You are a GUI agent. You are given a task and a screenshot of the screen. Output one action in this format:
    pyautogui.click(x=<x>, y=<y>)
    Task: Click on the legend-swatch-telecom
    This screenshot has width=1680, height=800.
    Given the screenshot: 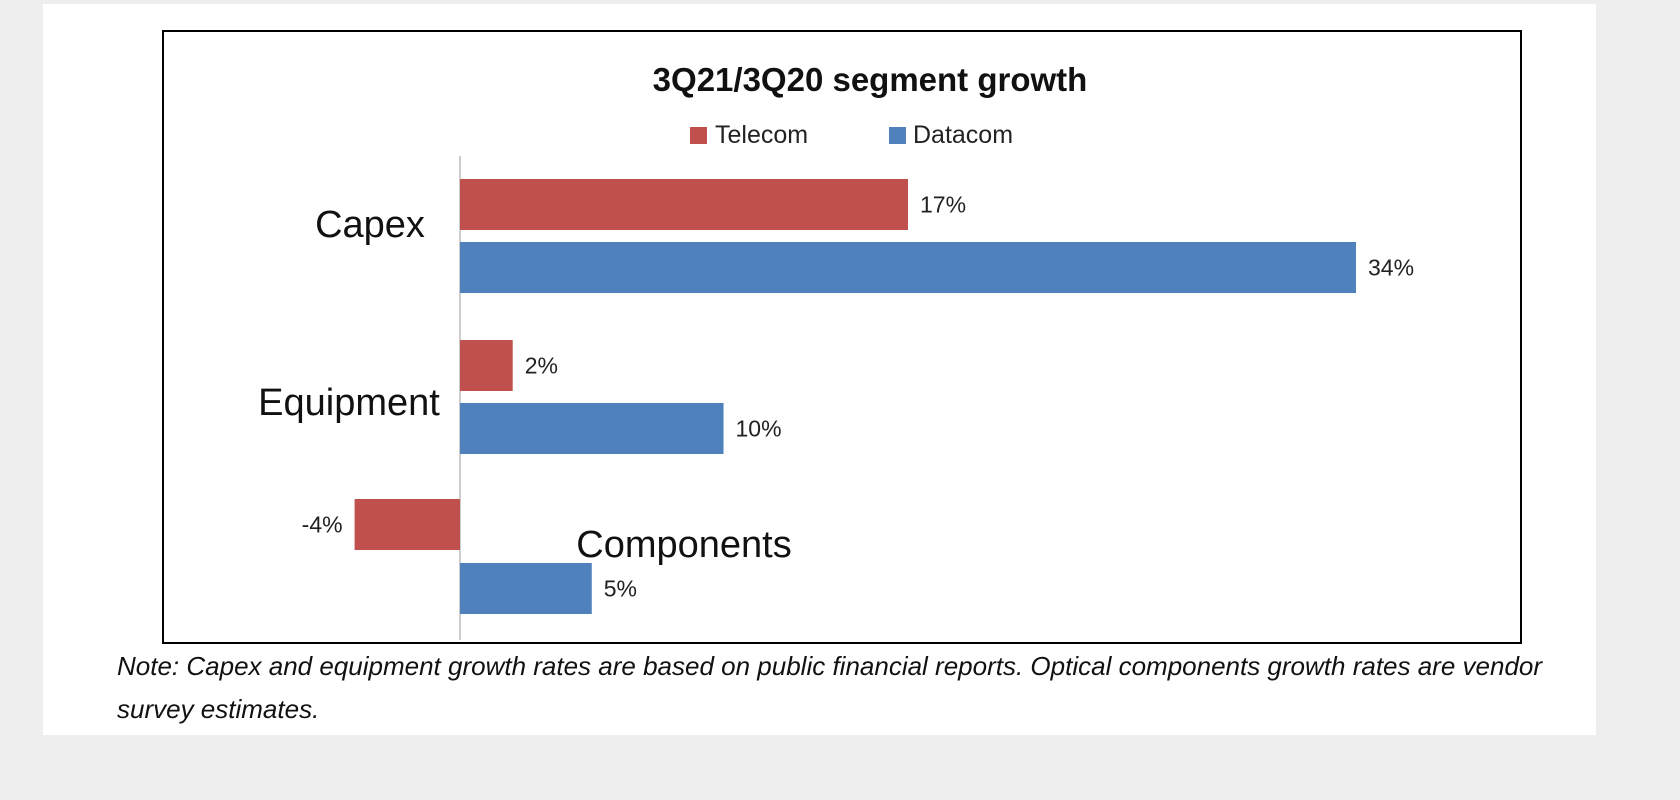 What is the action you would take?
    pyautogui.click(x=698, y=135)
    